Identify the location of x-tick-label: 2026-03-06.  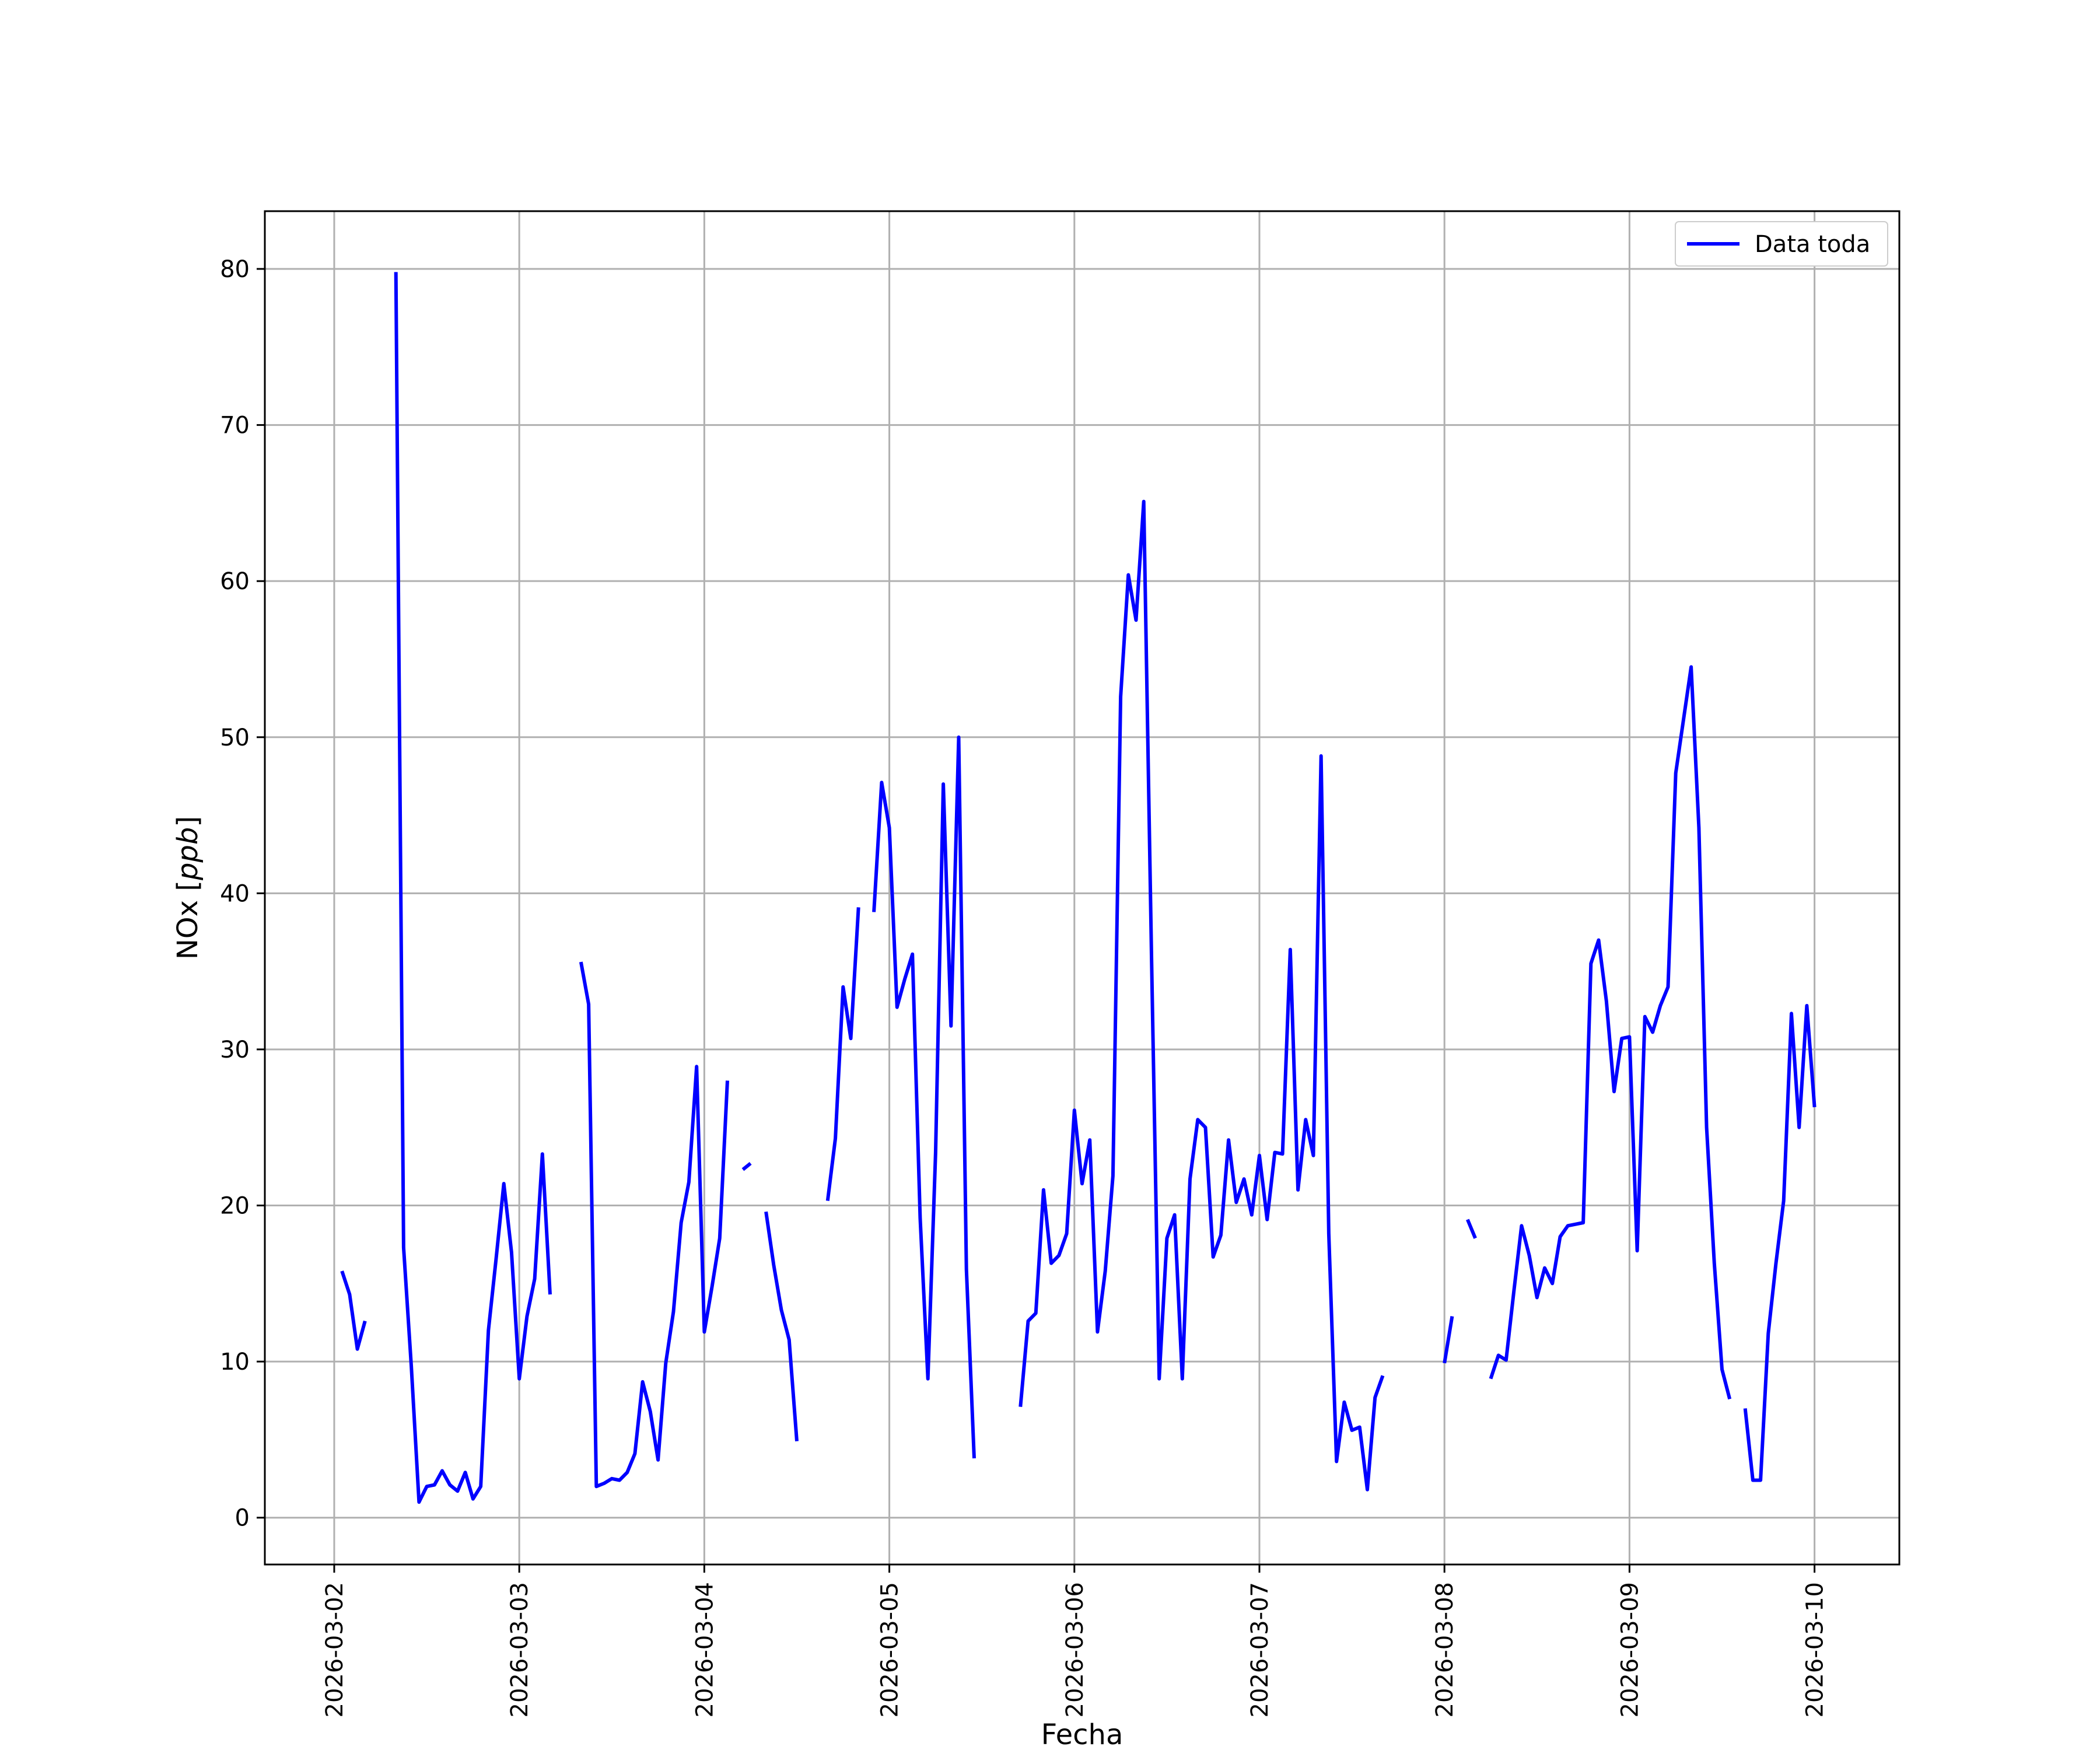
(1075, 1650).